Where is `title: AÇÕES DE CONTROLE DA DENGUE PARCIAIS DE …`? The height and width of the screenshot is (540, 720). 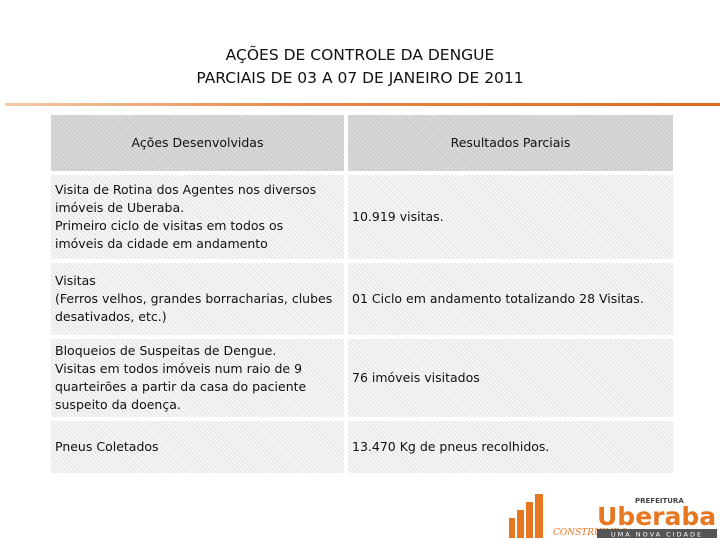
title: AÇÕES DE CONTROLE DA DENGUE PARCIAIS DE … is located at coordinates (360, 67).